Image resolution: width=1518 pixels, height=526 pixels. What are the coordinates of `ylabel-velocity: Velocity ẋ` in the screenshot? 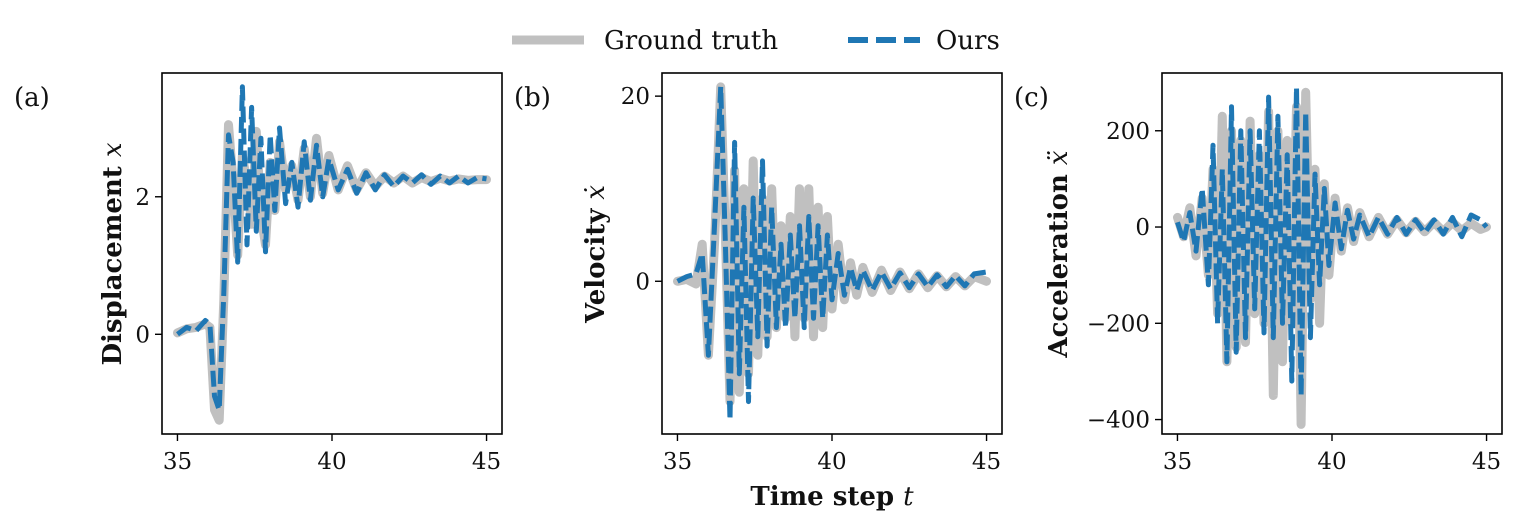 It's located at (596, 254).